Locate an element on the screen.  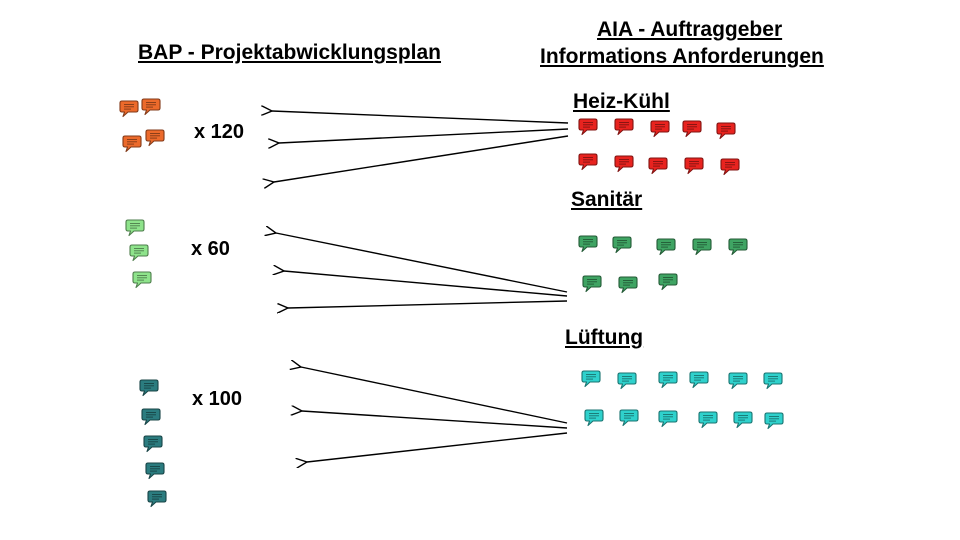
count-sanitaer: x 60 is located at coordinates (210, 249).